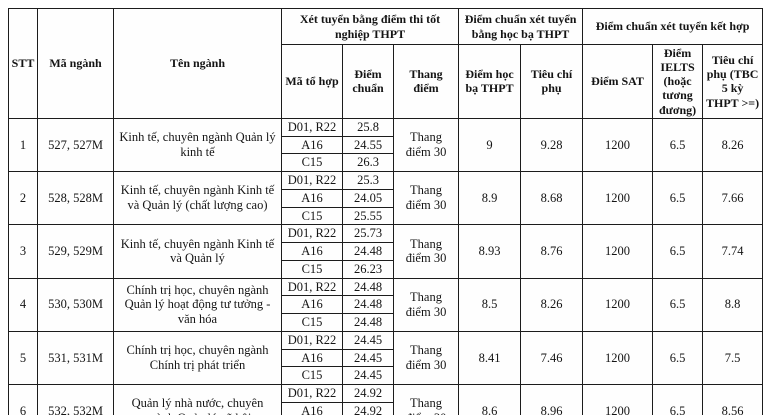 This screenshot has height=415, width=770. I want to click on table-subrow: C15 24.45, so click(386, 376).